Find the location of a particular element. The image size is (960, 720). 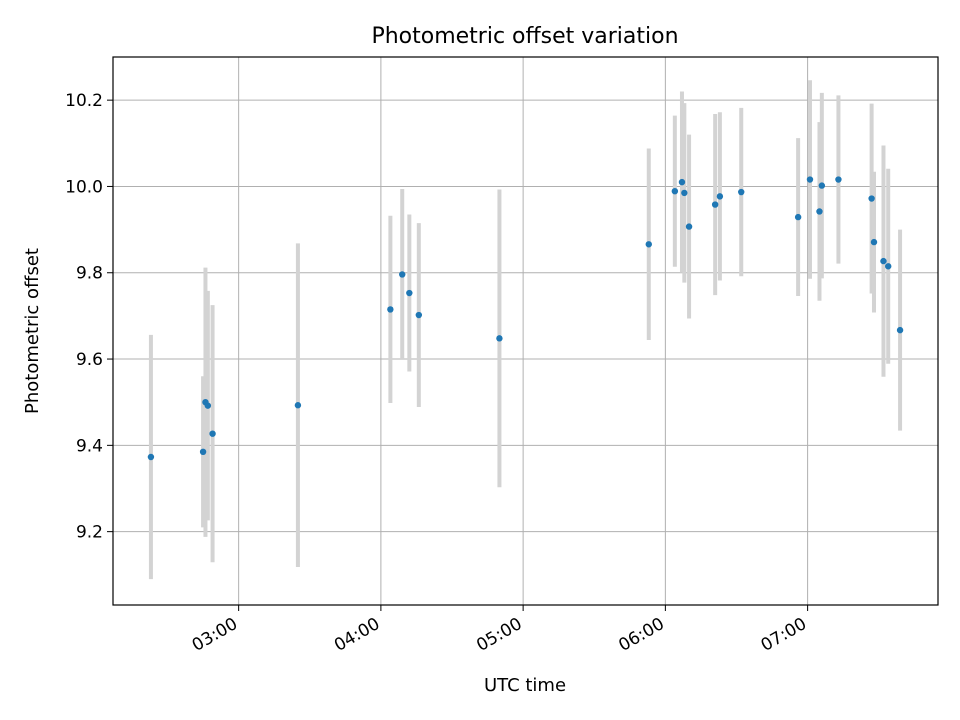

y-axis-label: Photometric offset is located at coordinates (32, 331).